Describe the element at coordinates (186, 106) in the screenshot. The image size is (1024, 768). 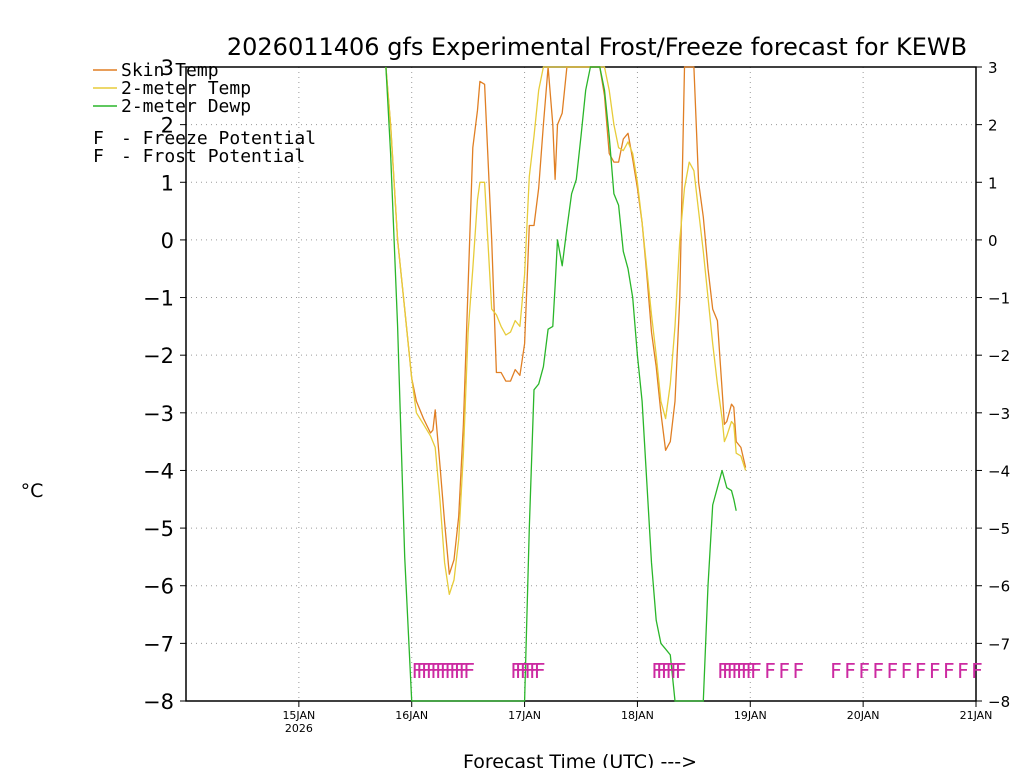
I see `legend-label-2m-dewp: 2-meter Dewp` at that location.